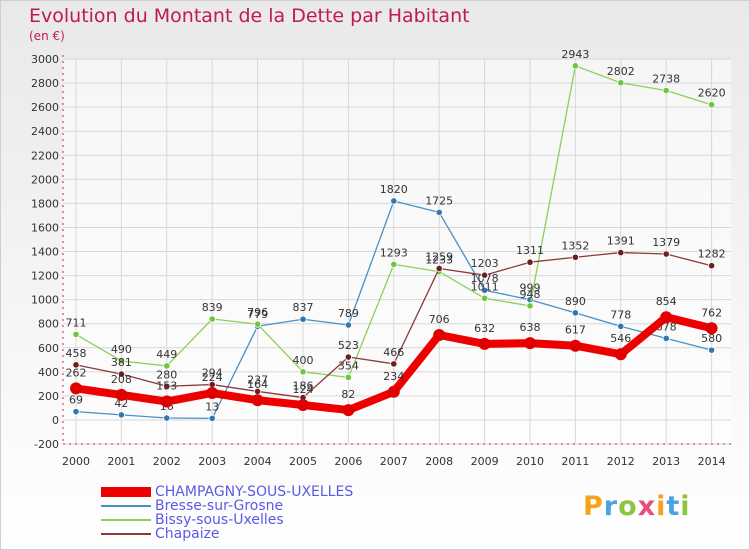  What do you see at coordinates (439, 260) in the screenshot?
I see `data-label: 1233` at bounding box center [439, 260].